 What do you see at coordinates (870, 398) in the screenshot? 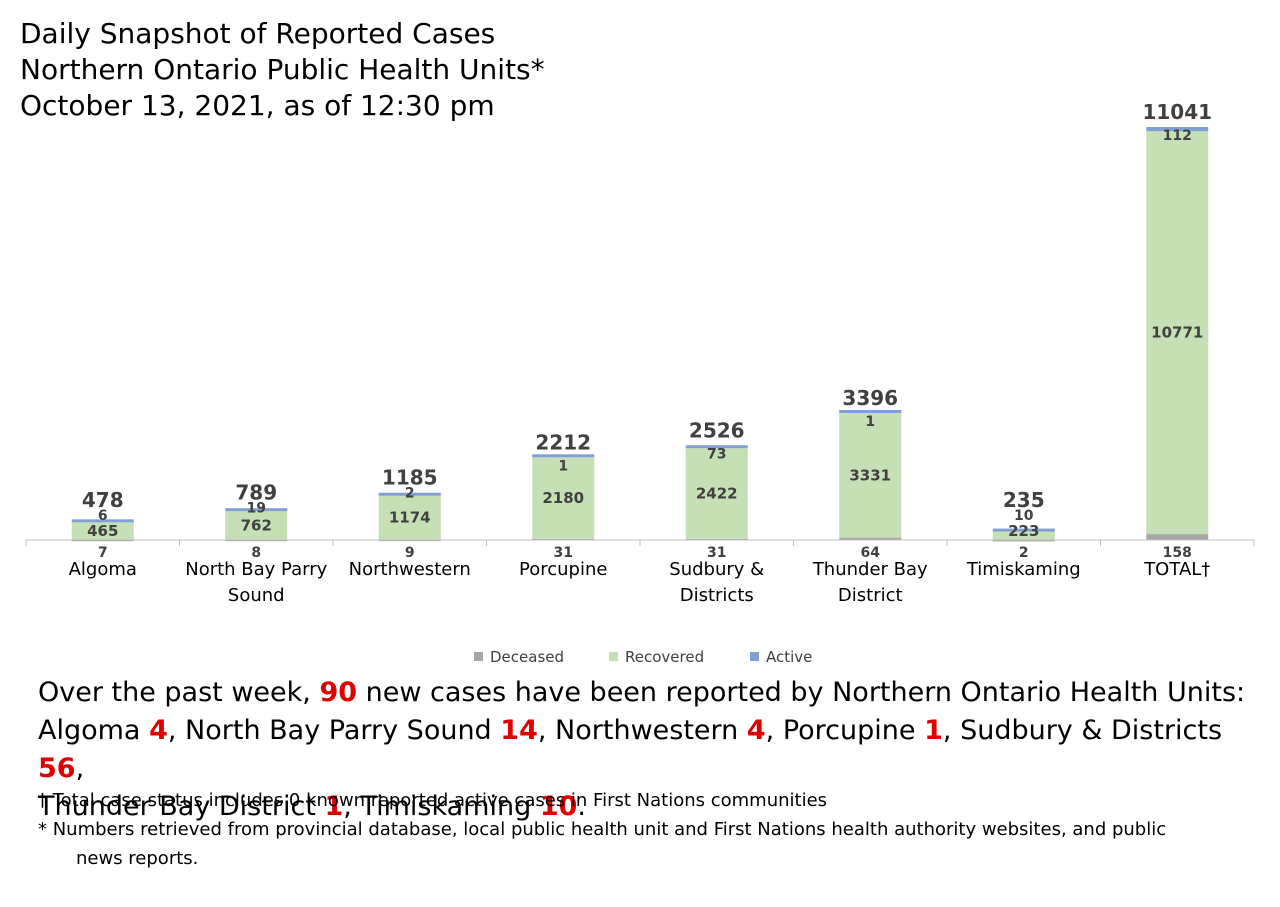
I see `data-label-total: 3396` at bounding box center [870, 398].